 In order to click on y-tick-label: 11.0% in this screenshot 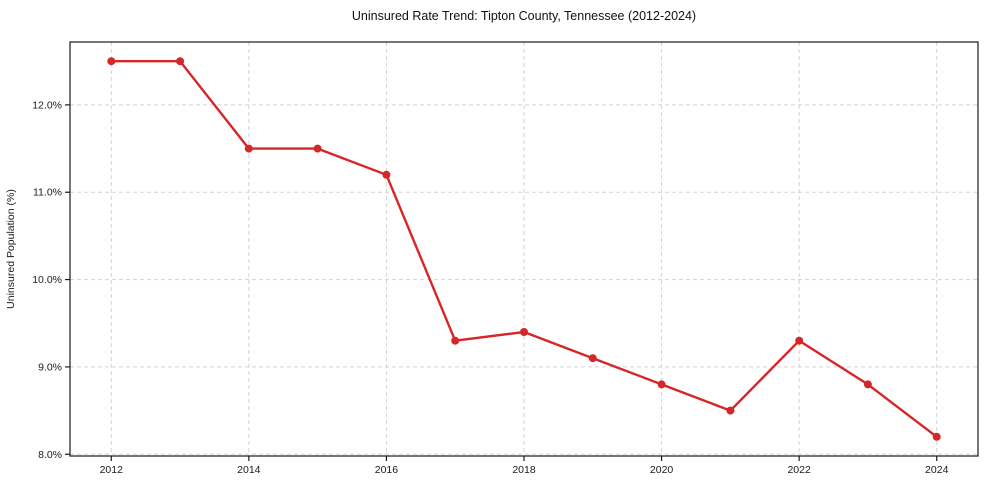, I will do `click(47, 193)`.